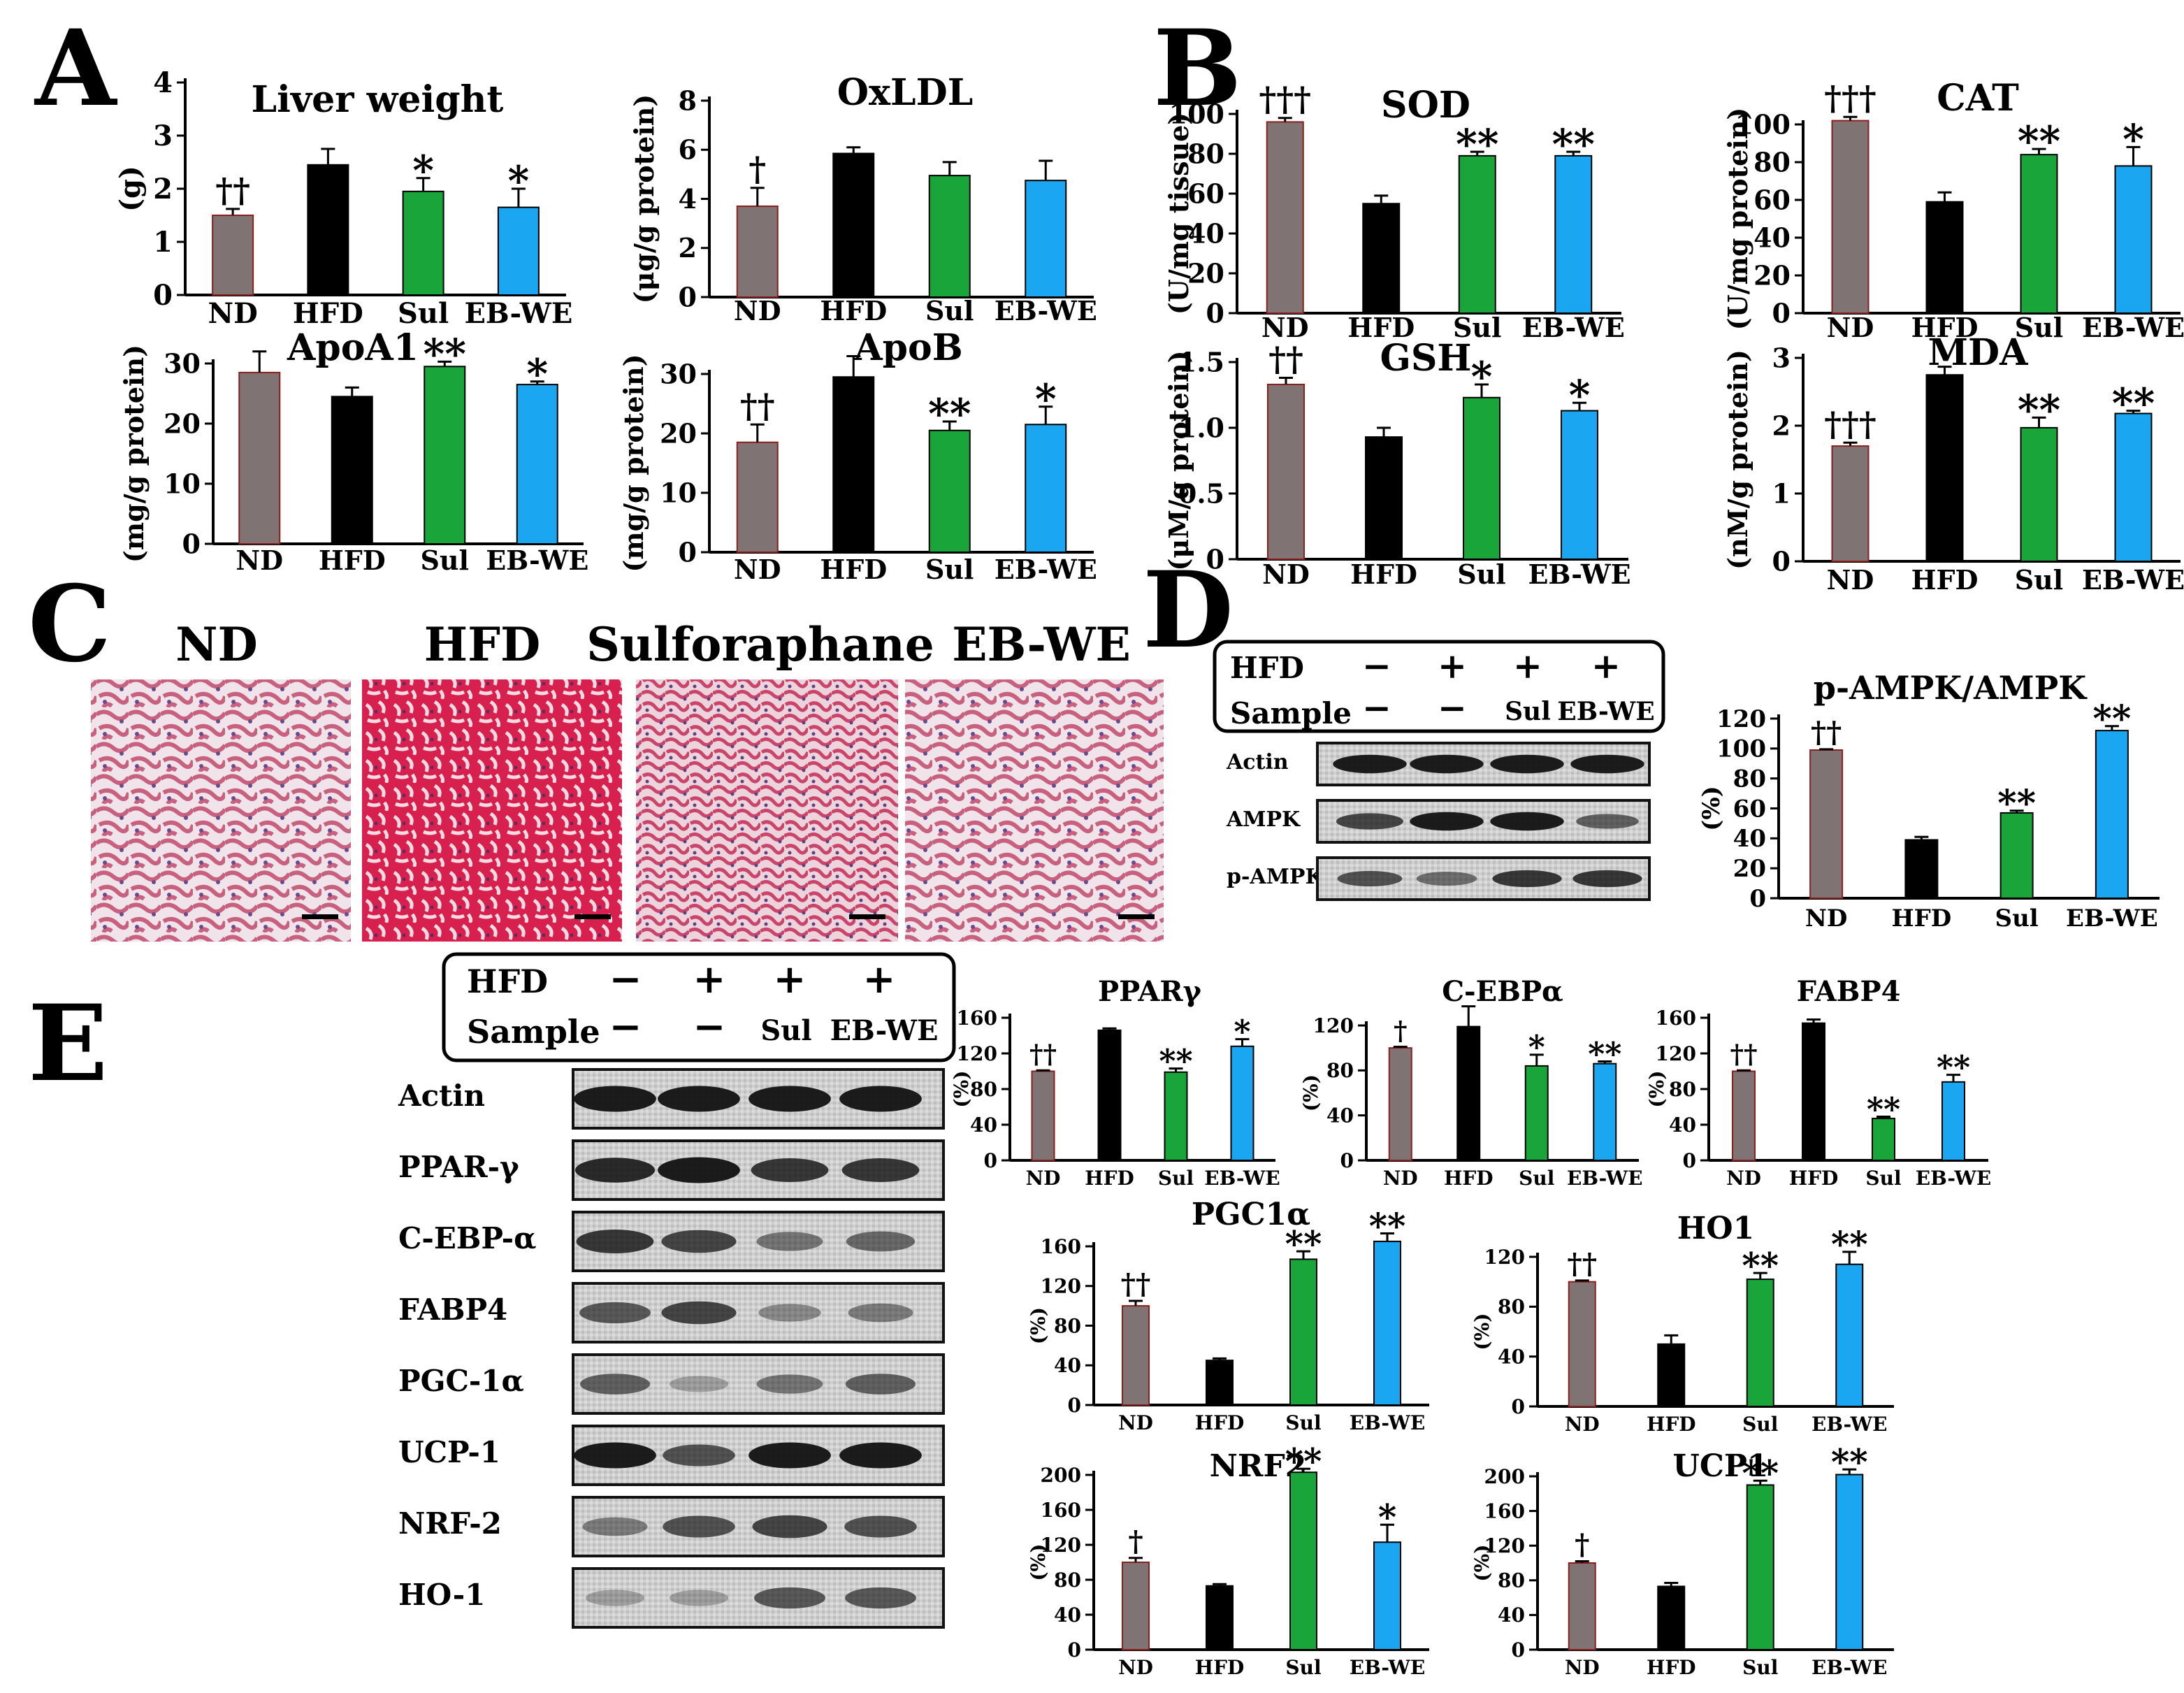 The height and width of the screenshot is (1693, 2184). What do you see at coordinates (1749, 809) in the screenshot?
I see `y-tick-label: 60` at bounding box center [1749, 809].